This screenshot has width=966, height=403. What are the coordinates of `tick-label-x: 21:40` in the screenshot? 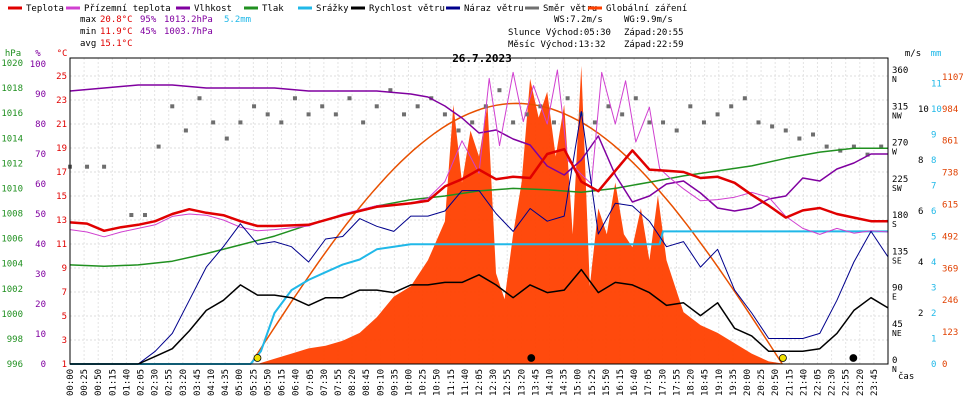 It's located at (804, 382).